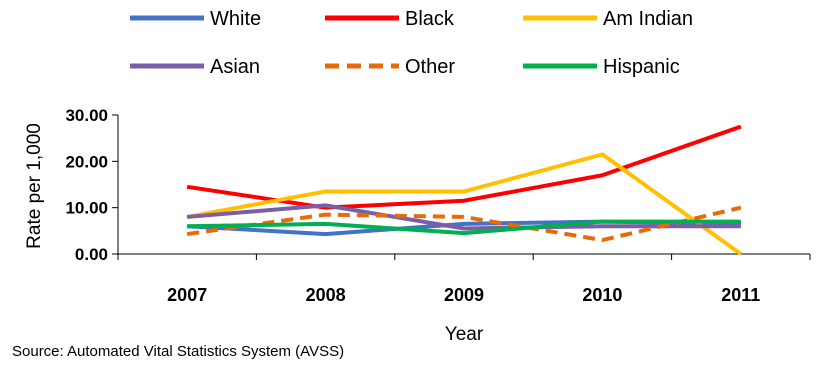 Image resolution: width=827 pixels, height=372 pixels. I want to click on y-tick-label: 30.00, so click(86, 115).